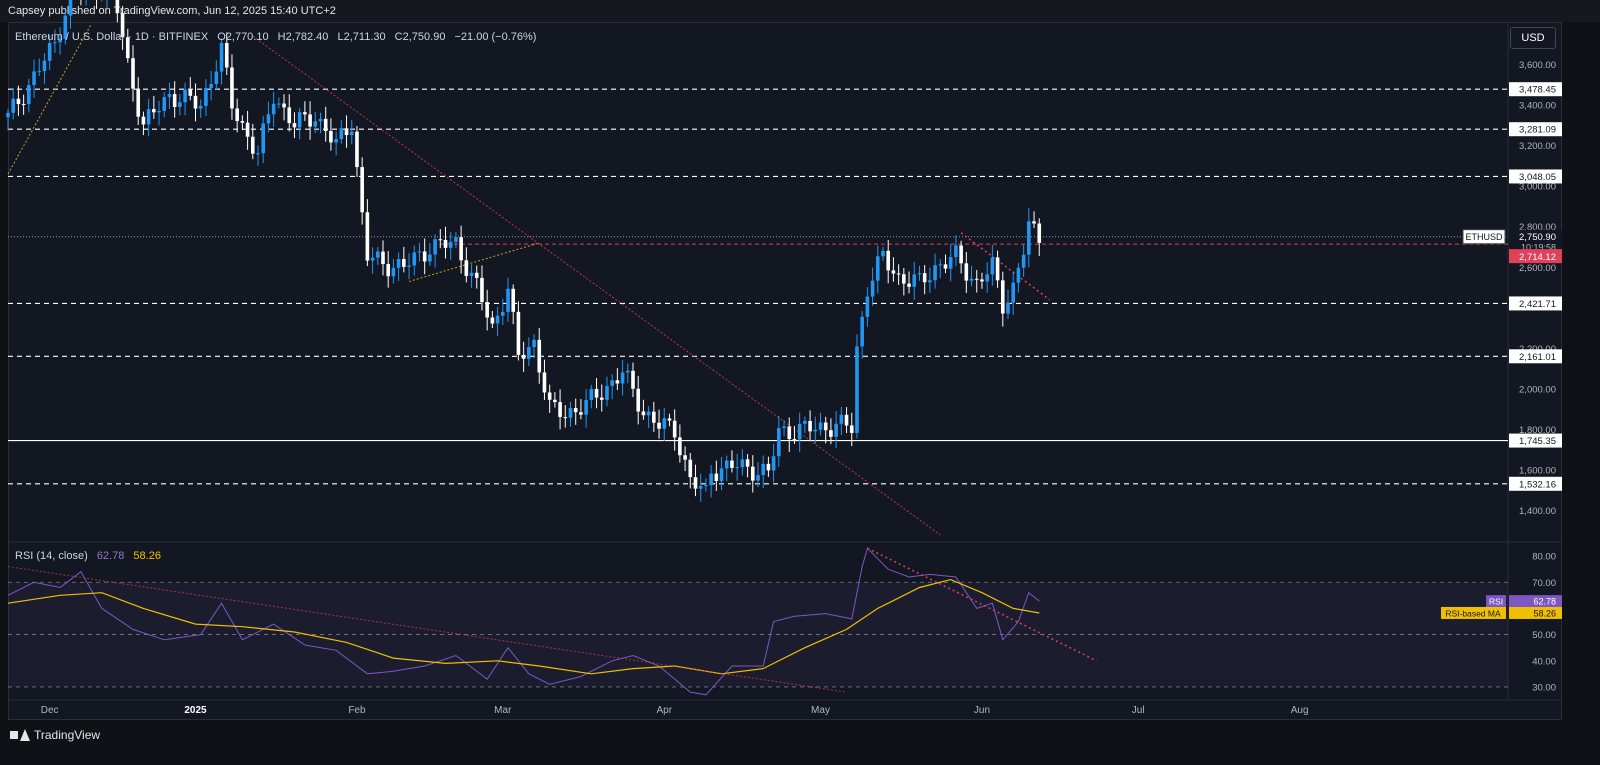 Image resolution: width=1600 pixels, height=765 pixels. I want to click on local-trendline, so click(1005, 266).